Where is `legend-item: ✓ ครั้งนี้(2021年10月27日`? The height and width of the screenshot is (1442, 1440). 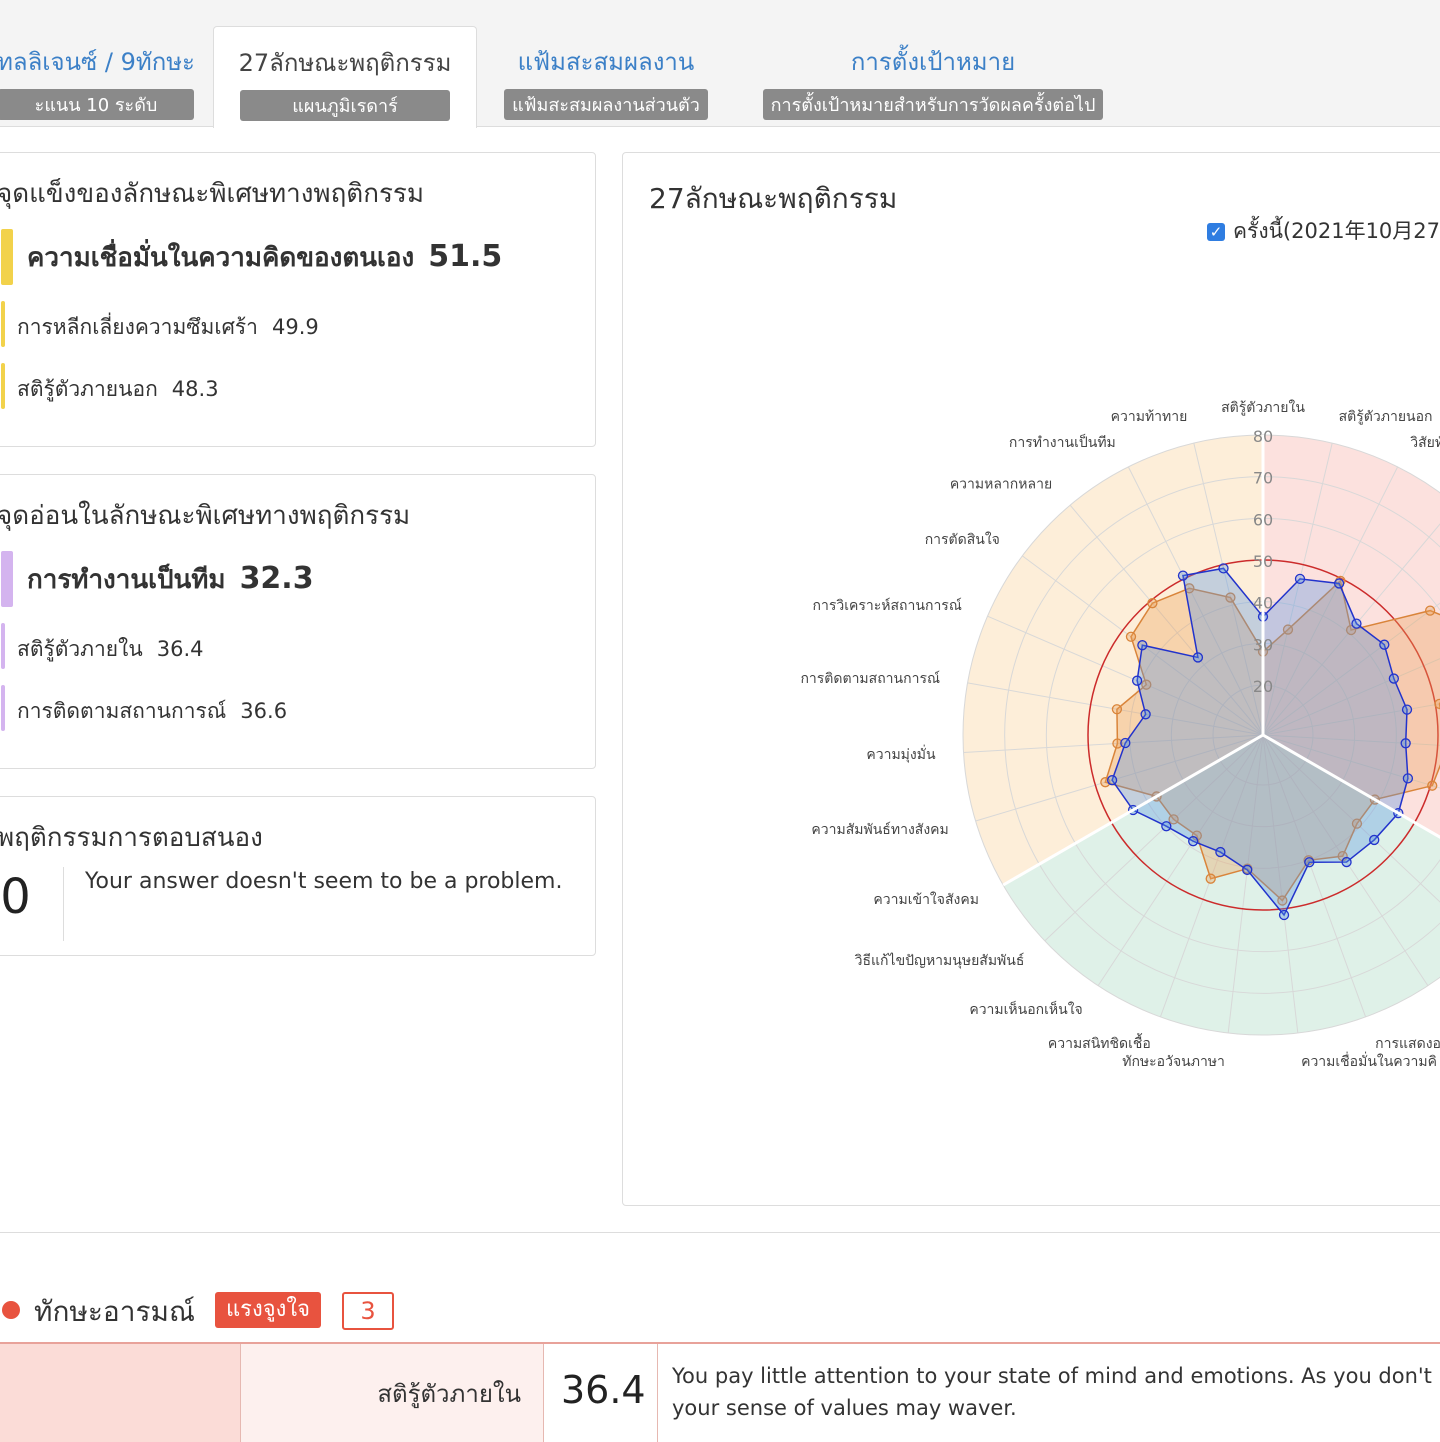 legend-item: ✓ ครั้งนี้(2021年10月27日 is located at coordinates (1323, 231).